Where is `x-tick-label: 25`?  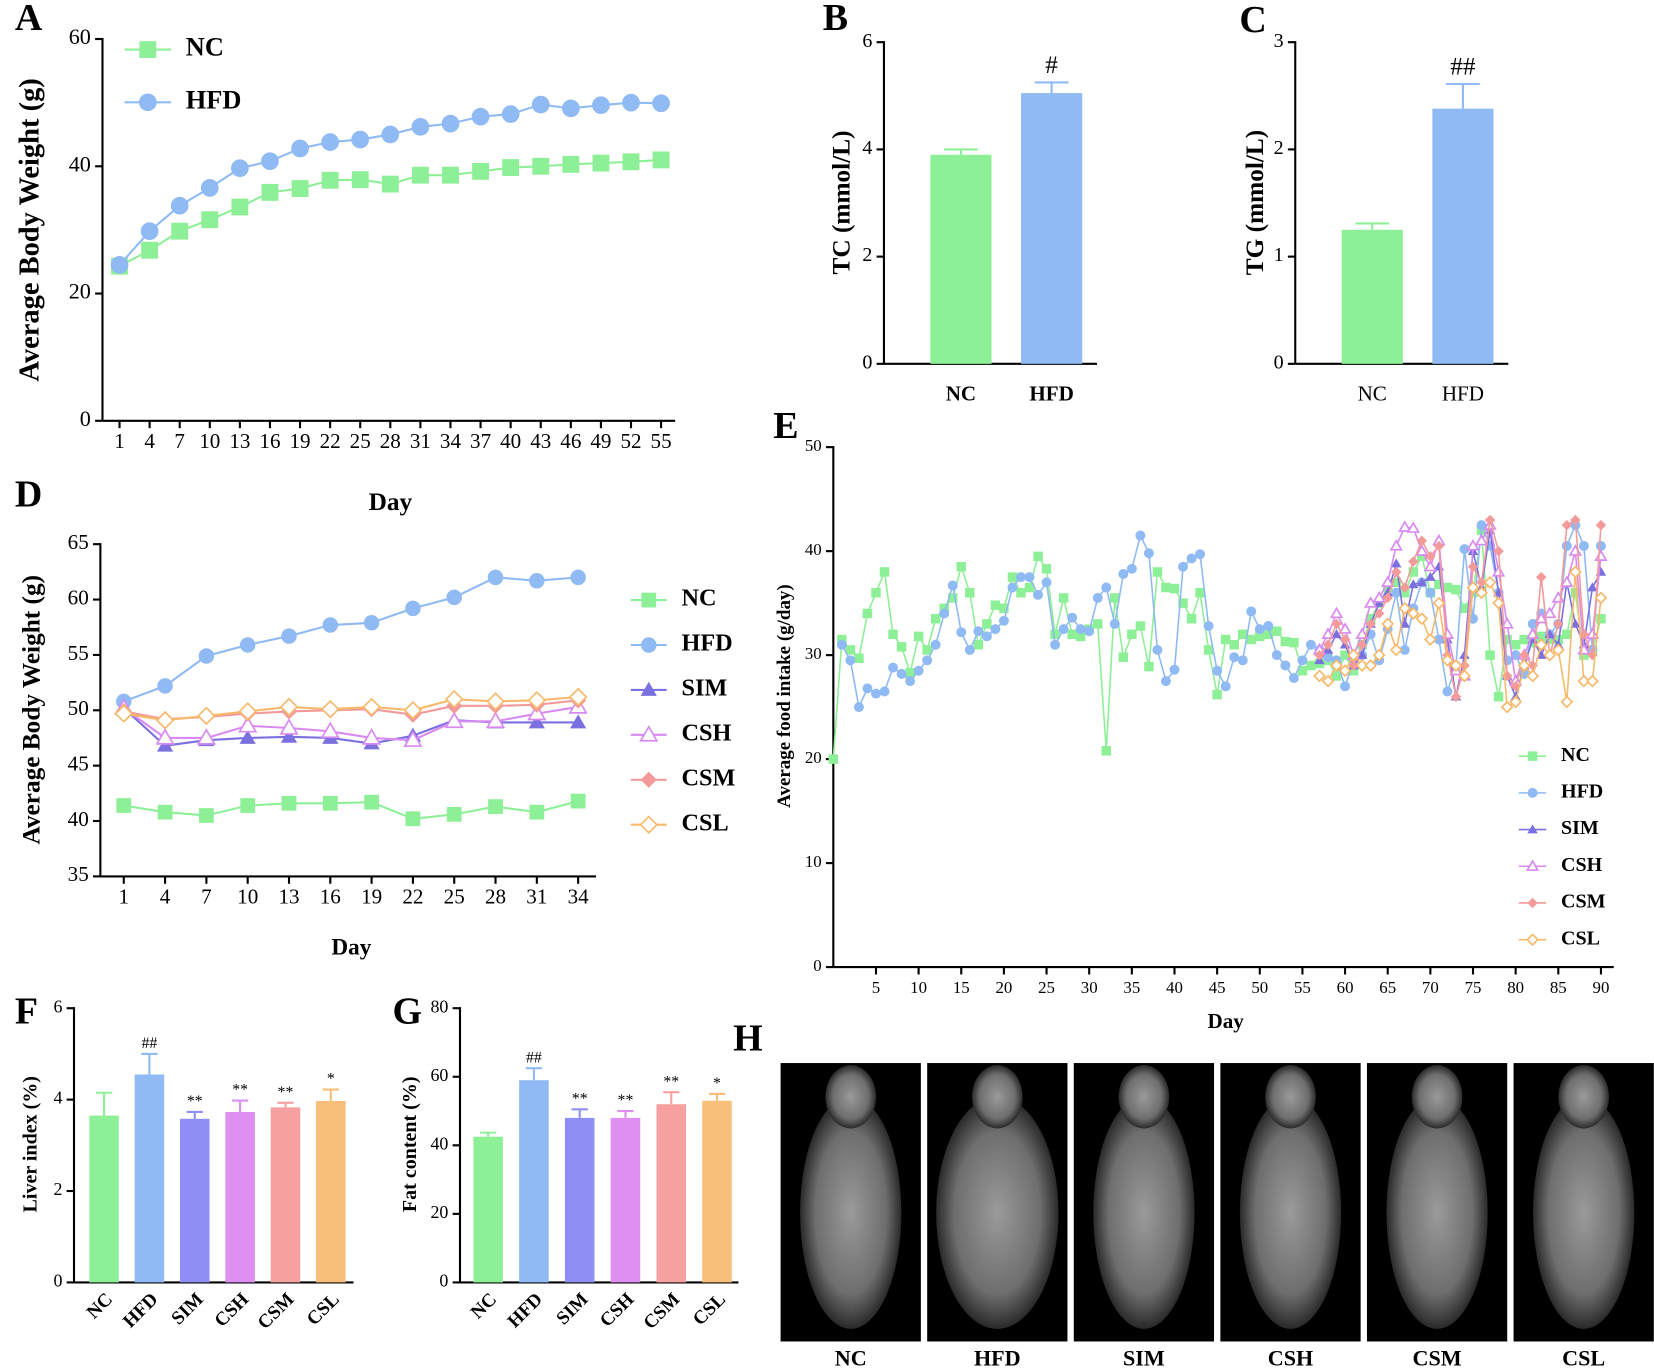 x-tick-label: 25 is located at coordinates (1046, 987).